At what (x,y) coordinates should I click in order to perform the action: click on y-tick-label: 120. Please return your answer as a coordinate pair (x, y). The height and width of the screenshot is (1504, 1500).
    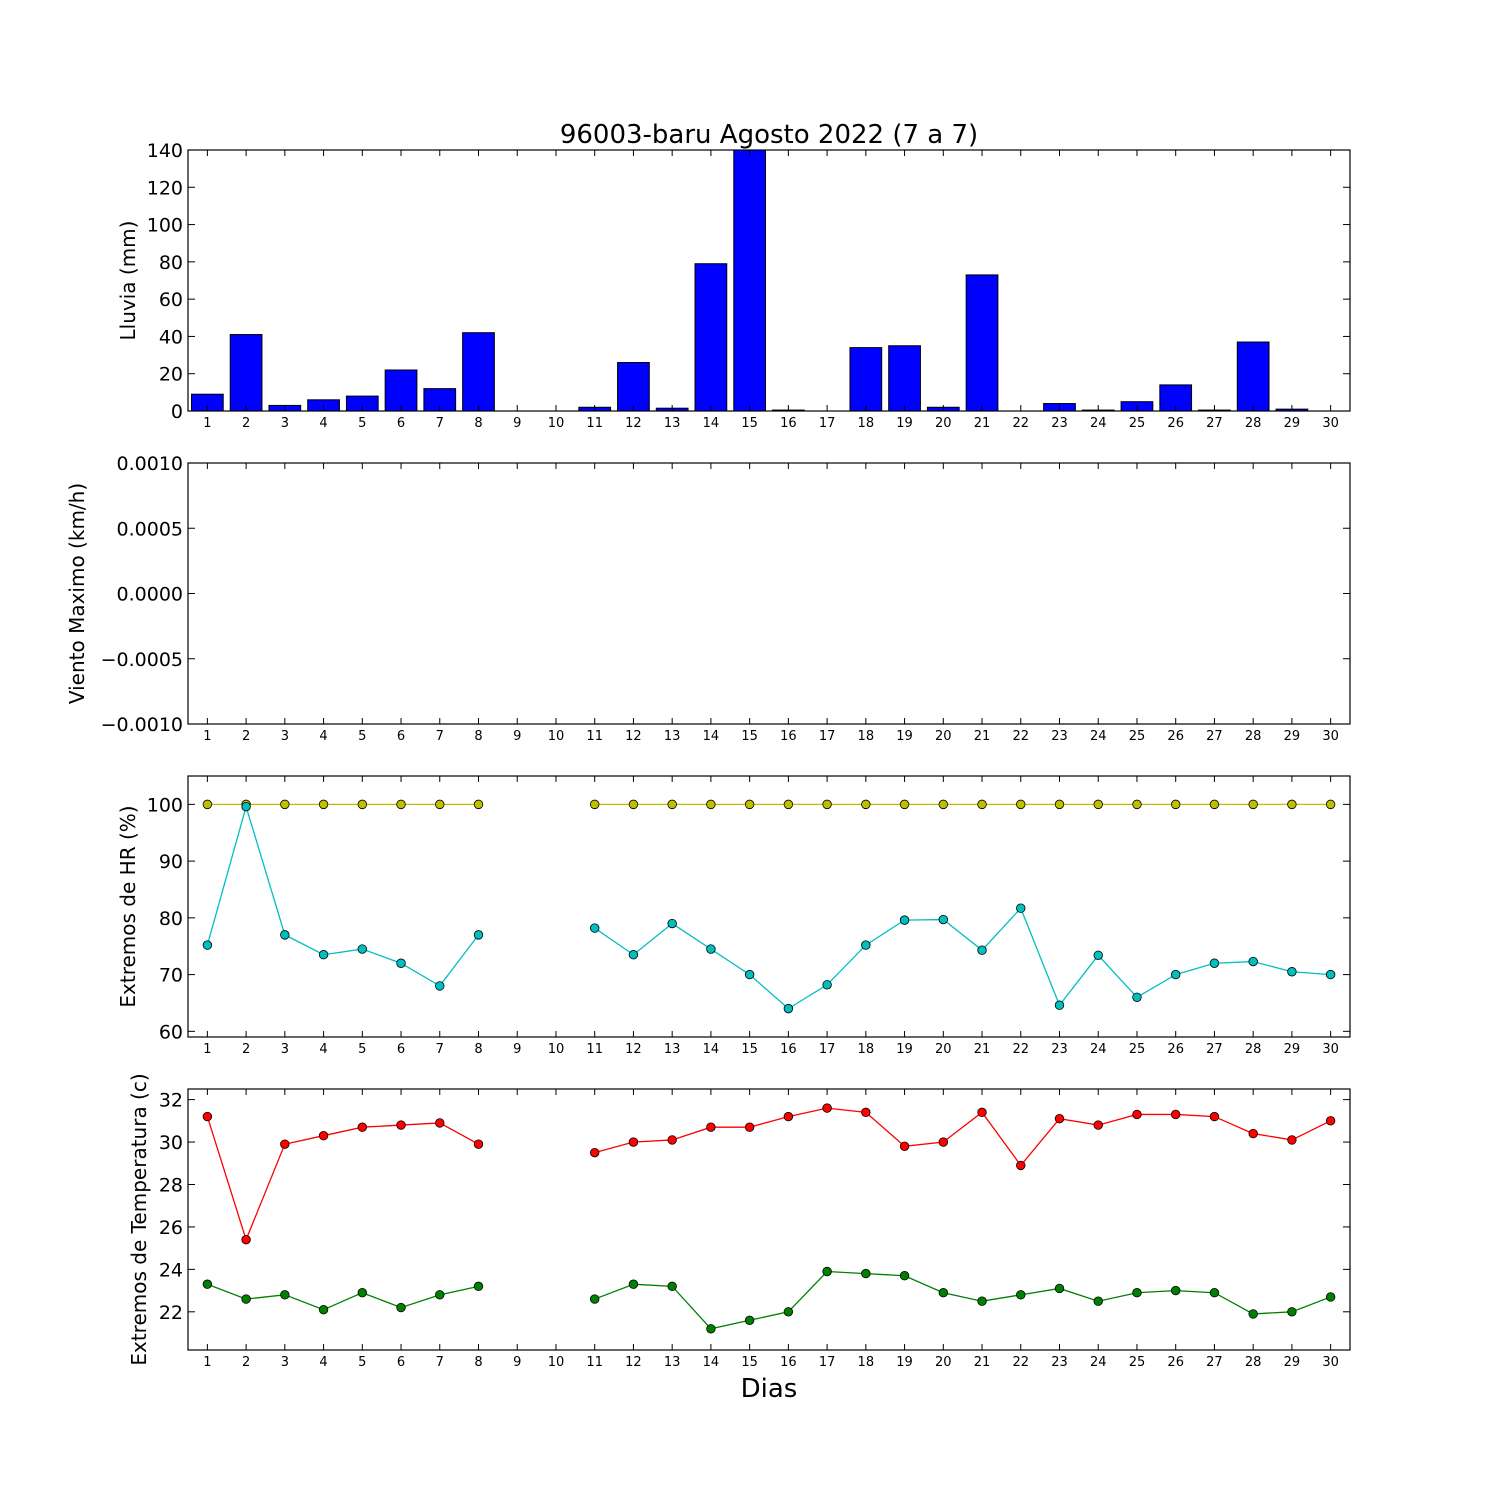
    Looking at the image, I should click on (165, 188).